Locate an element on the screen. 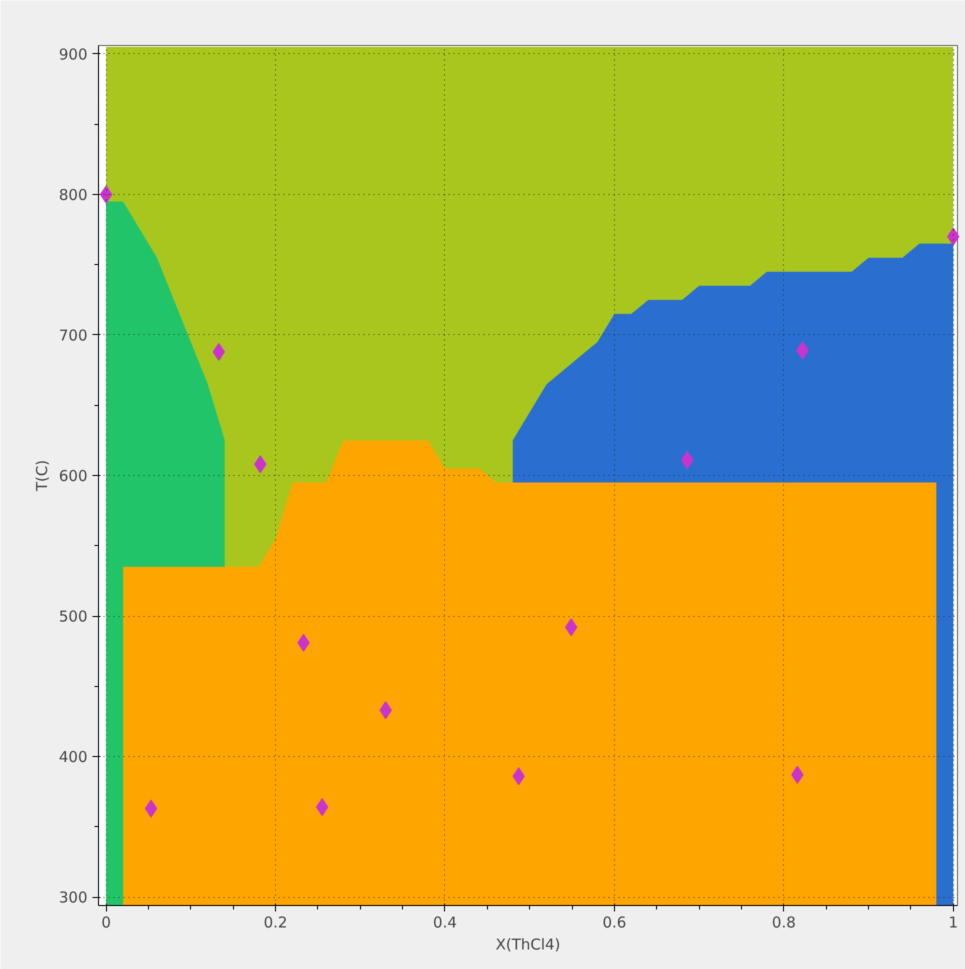  x-tick-label: 0 is located at coordinates (106, 923).